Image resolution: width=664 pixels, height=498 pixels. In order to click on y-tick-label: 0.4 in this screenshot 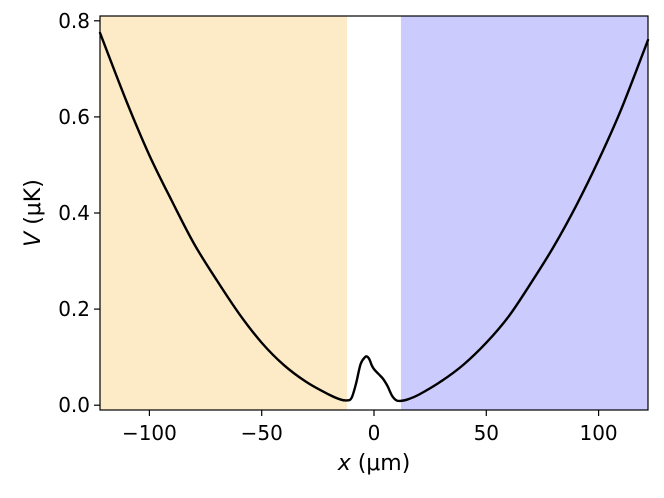, I will do `click(74, 213)`.